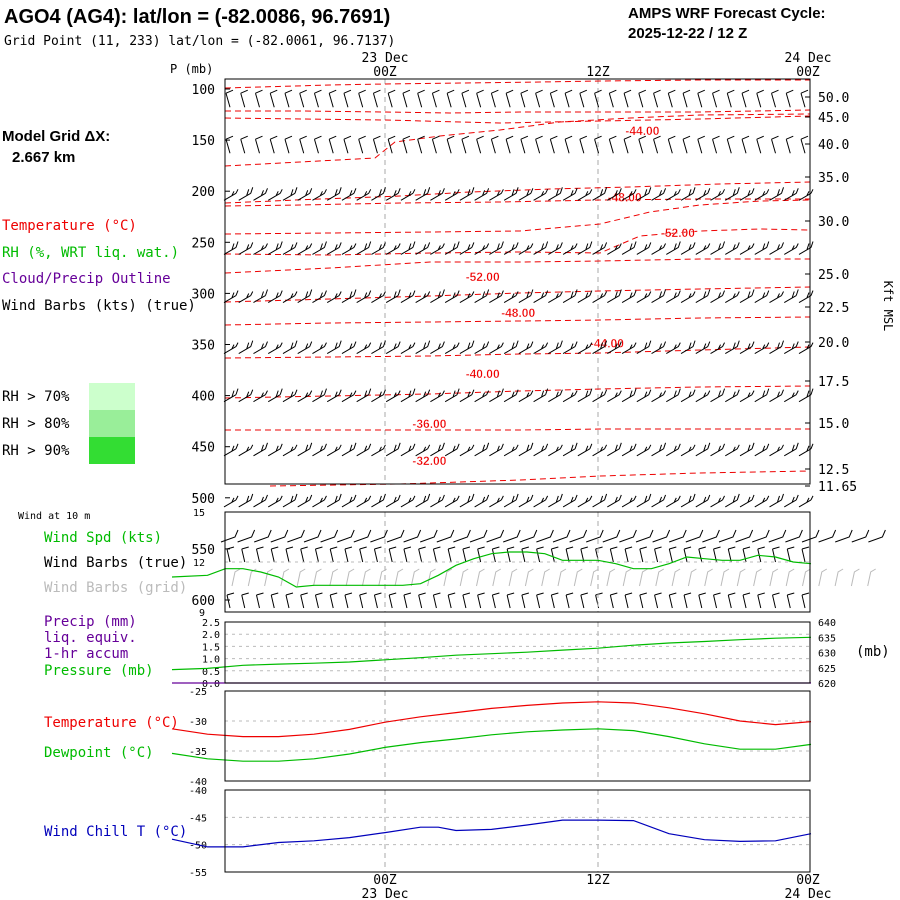 Image resolution: width=900 pixels, height=900 pixels. Describe the element at coordinates (198, 818) in the screenshot. I see `chill-tick-label: -45` at that location.